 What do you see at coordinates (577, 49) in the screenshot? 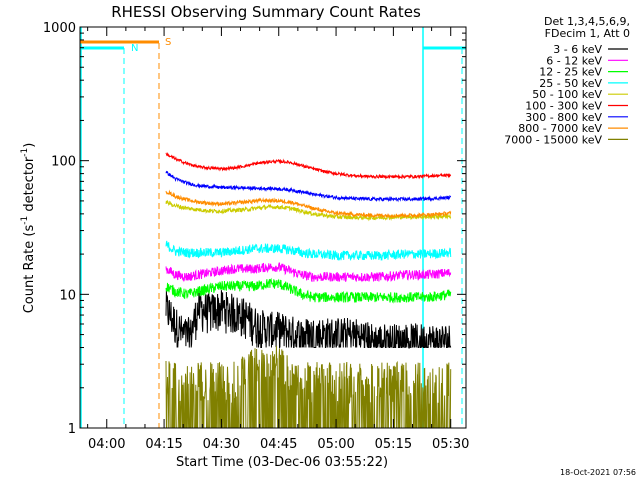
I see `legend-label: 3 - 6 keV` at bounding box center [577, 49].